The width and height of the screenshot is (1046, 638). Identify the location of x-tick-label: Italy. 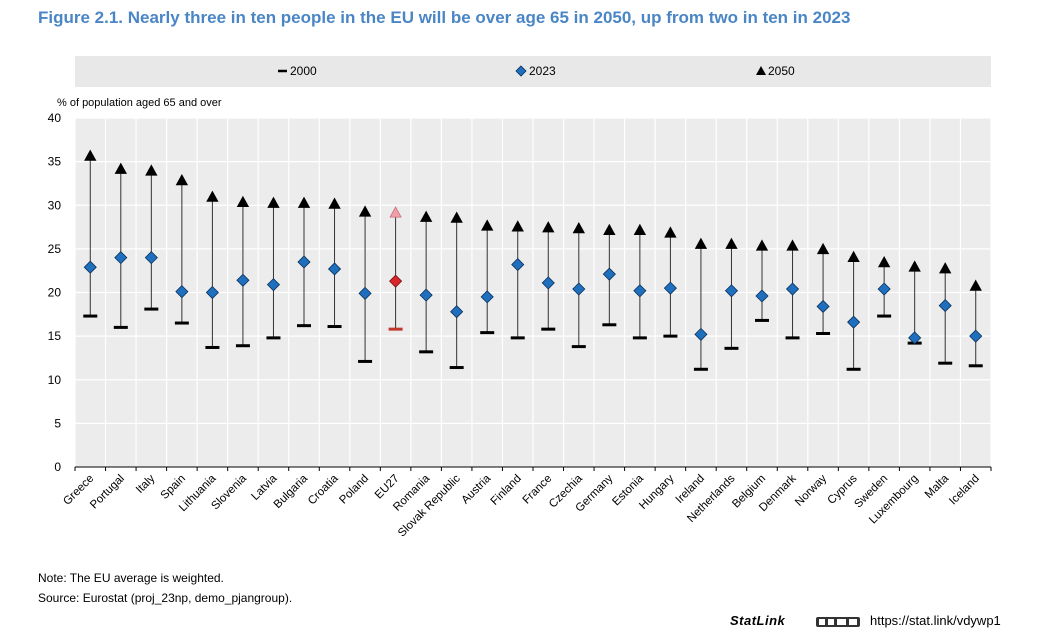
(146, 484).